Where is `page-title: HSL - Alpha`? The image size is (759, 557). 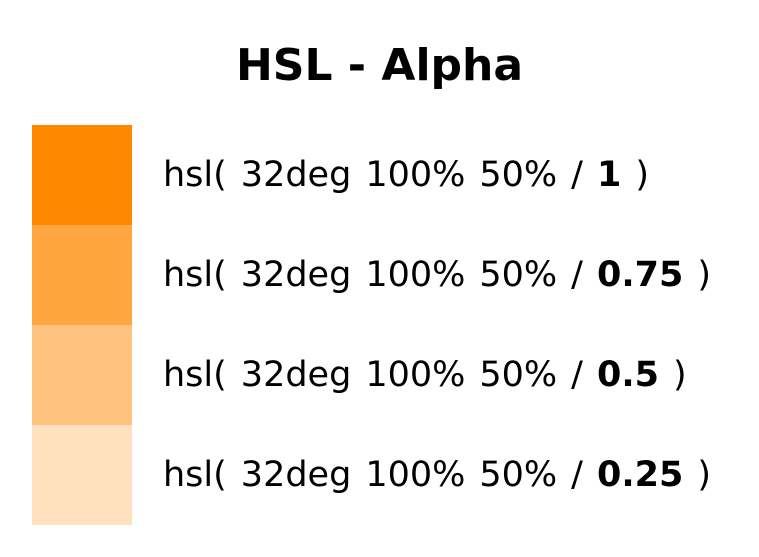
page-title: HSL - Alpha is located at coordinates (379, 65).